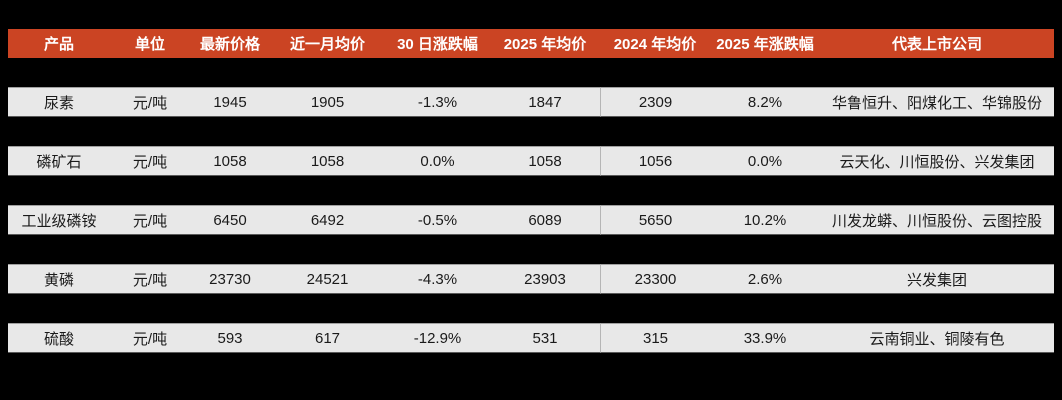 The image size is (1062, 400). I want to click on cell-product: 黄磷, so click(59, 279).